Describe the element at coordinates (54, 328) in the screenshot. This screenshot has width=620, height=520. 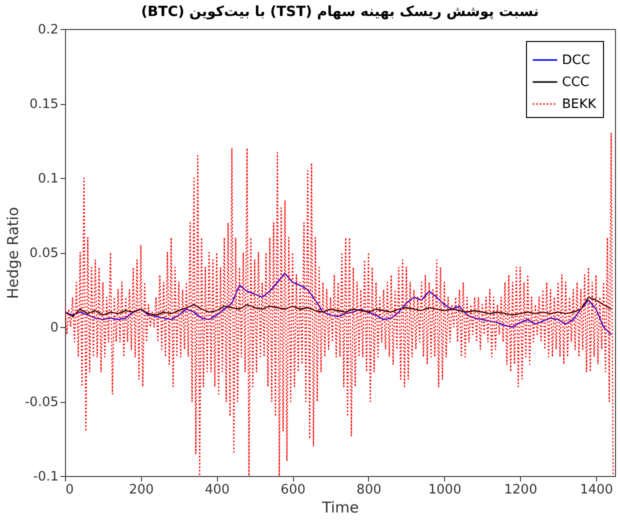
I see `y-tick-label: 0` at that location.